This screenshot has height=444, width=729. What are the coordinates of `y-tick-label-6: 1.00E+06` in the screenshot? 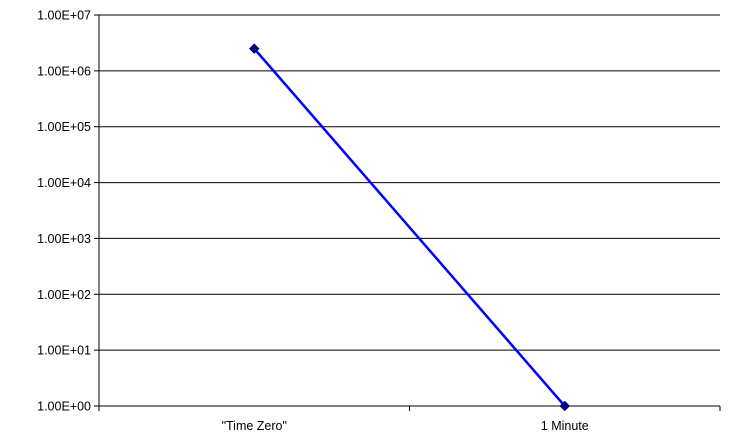 It's located at (64, 71).